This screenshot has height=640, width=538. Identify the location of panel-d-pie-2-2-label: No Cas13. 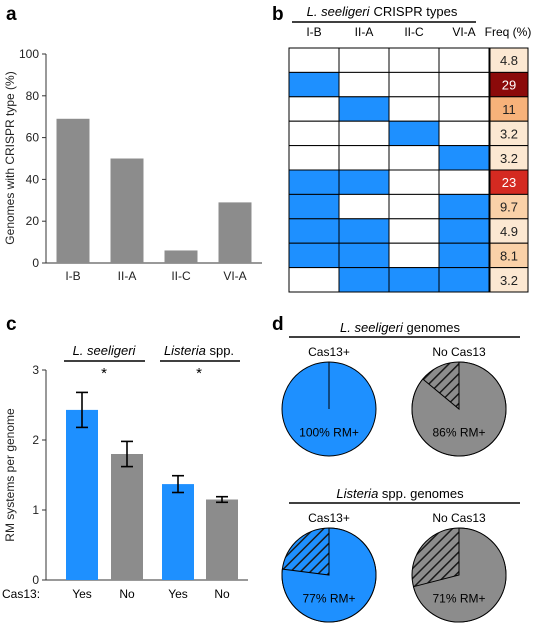
(459, 518).